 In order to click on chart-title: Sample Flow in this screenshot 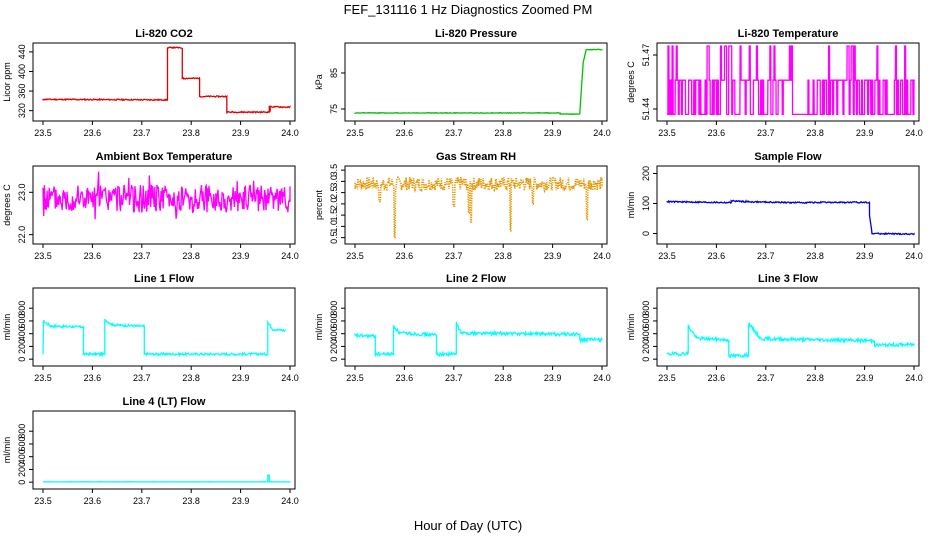, I will do `click(788, 157)`.